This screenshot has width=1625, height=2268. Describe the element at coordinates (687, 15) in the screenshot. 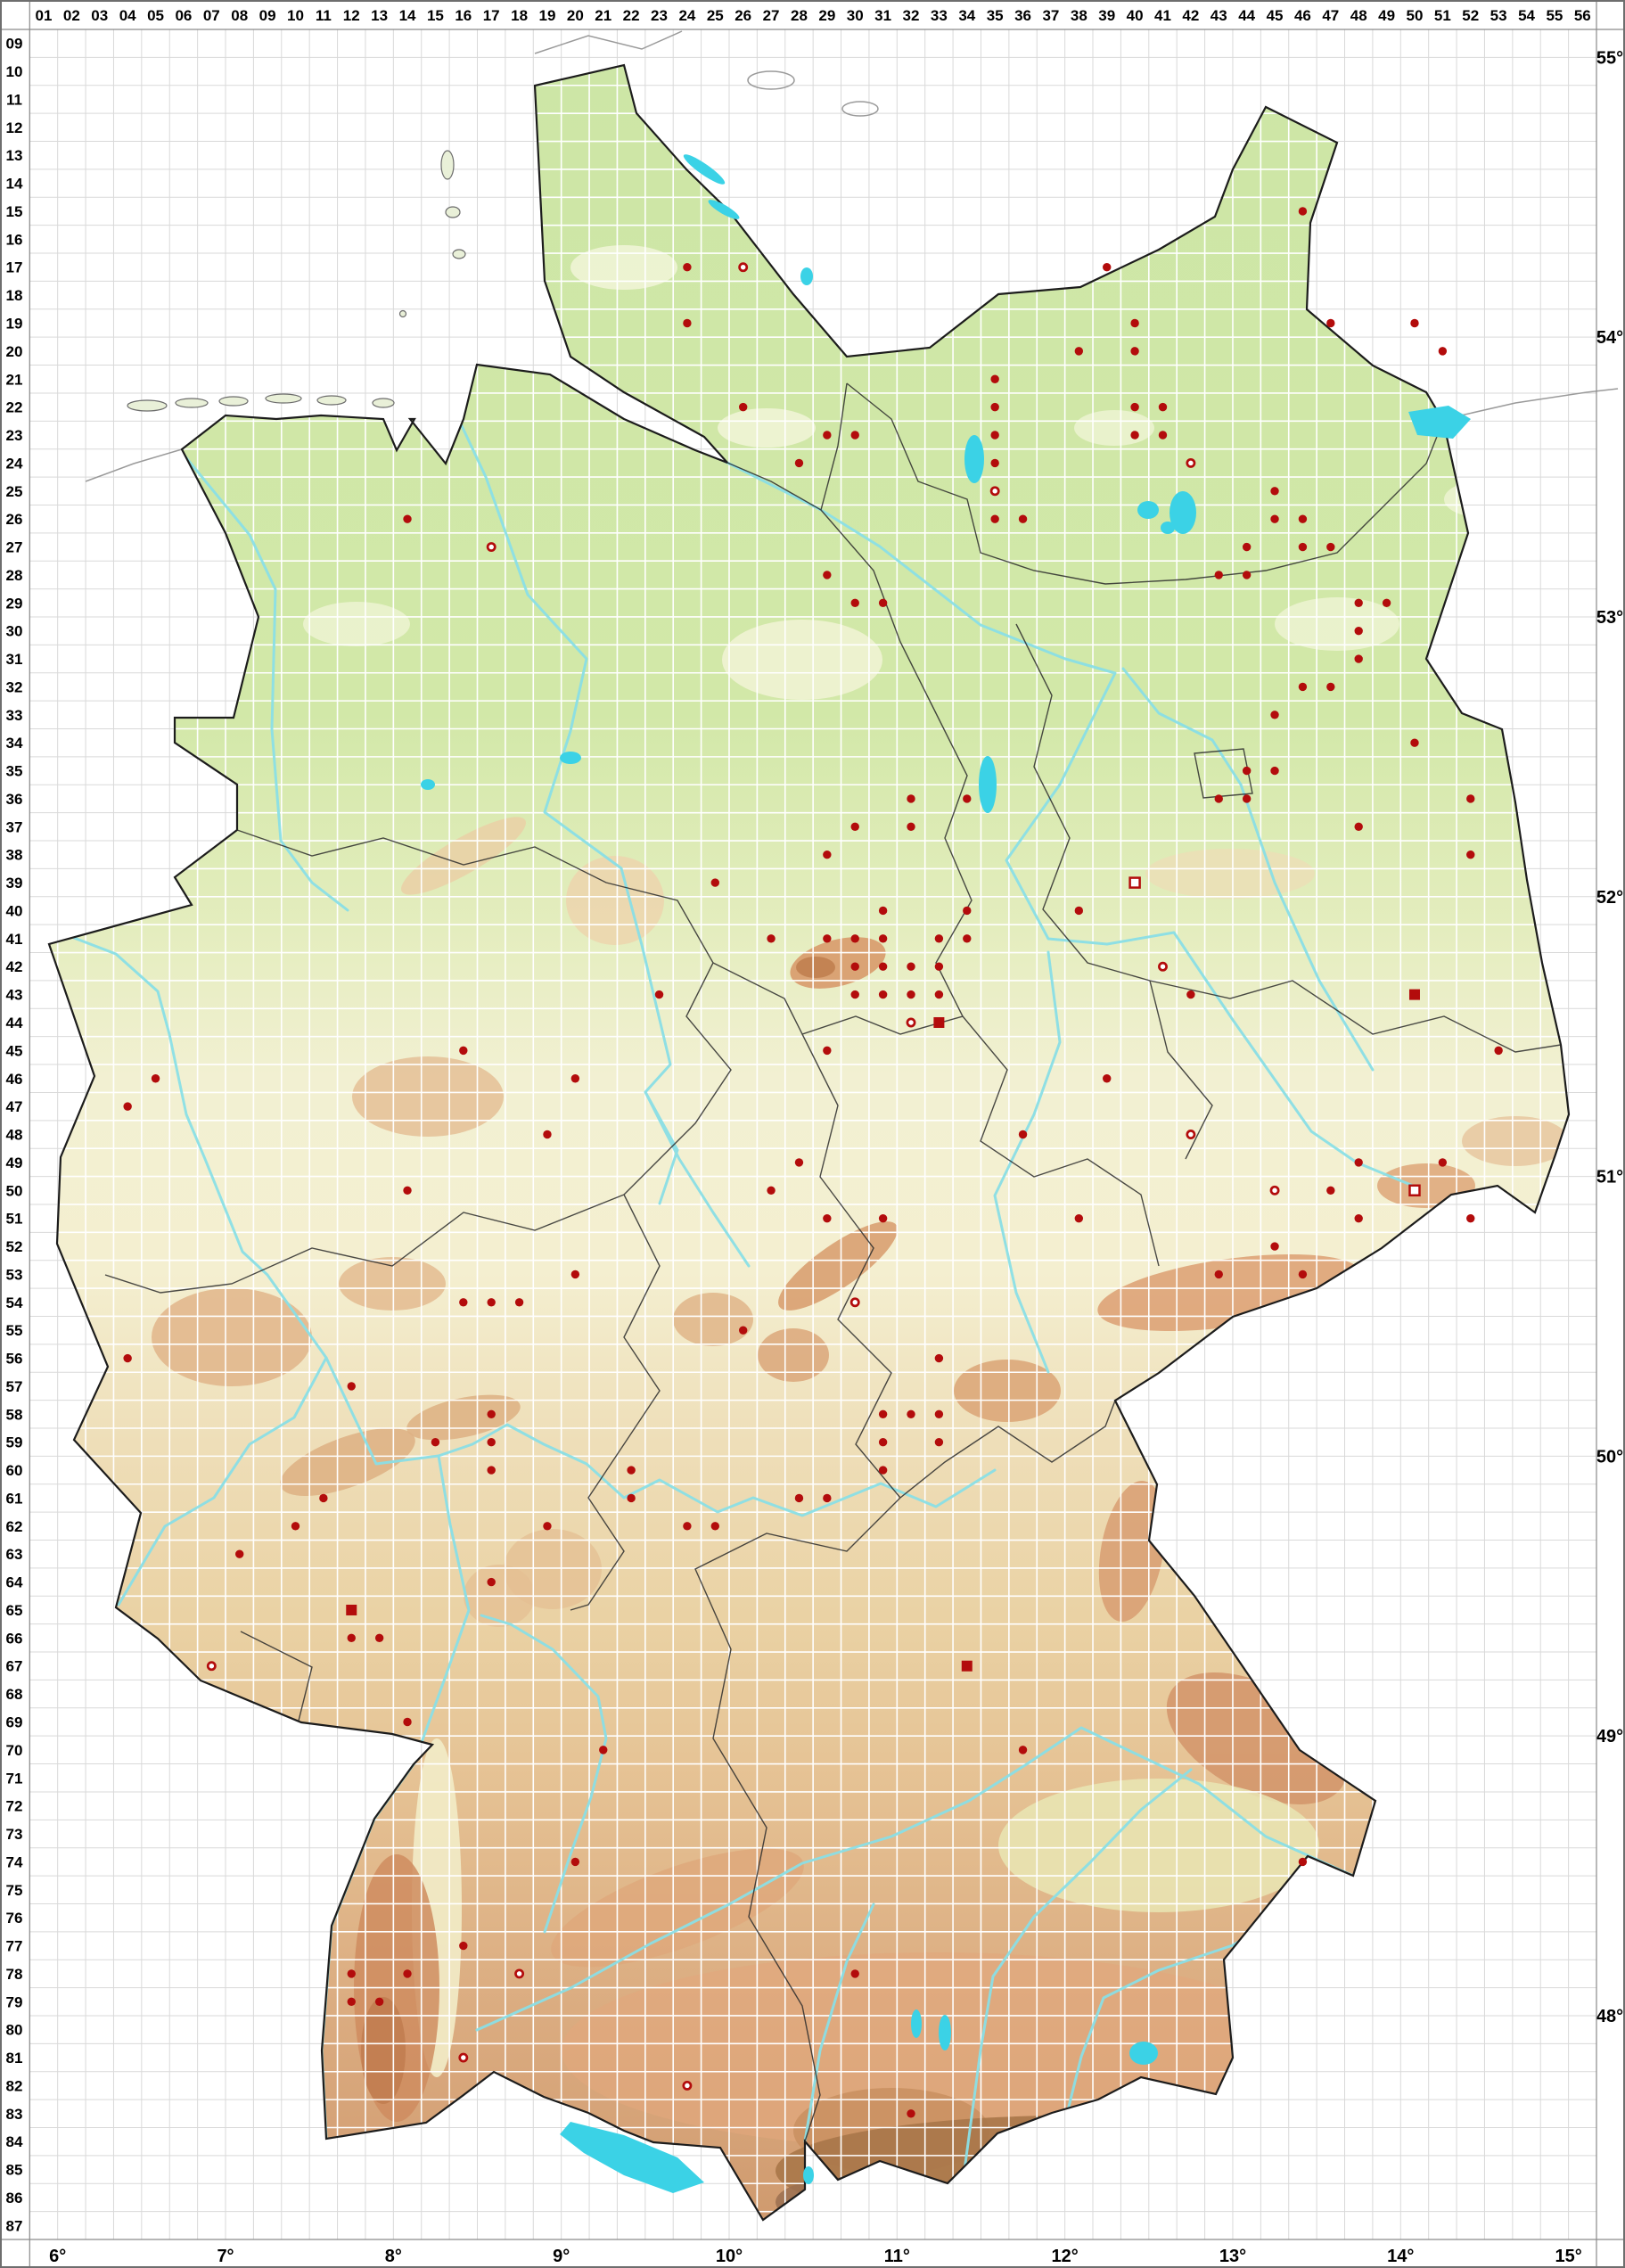

I see `col-label-24: 24` at that location.